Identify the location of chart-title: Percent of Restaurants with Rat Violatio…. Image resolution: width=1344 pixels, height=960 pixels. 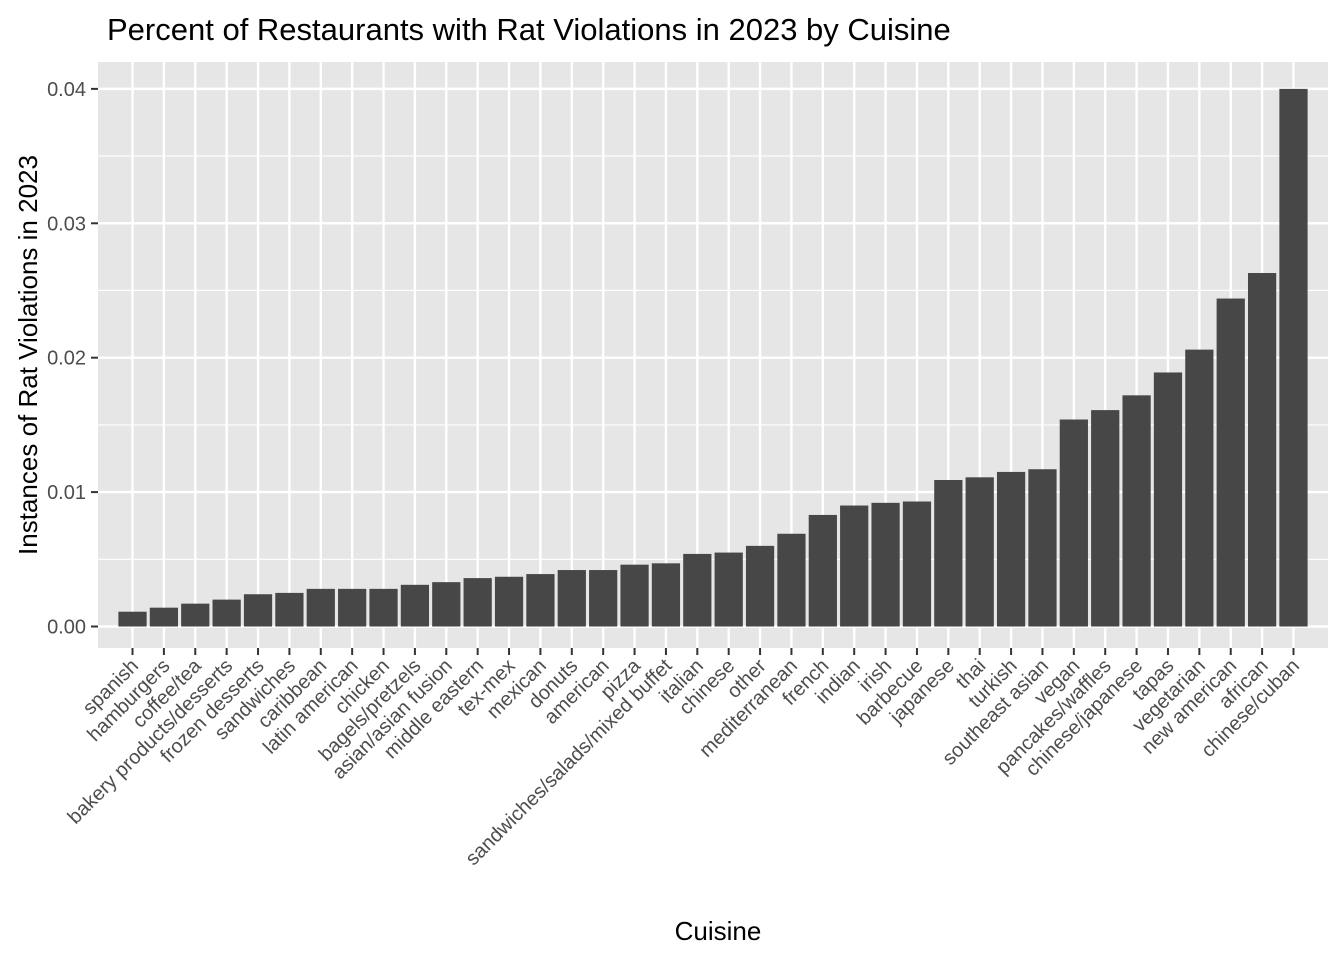
(529, 29).